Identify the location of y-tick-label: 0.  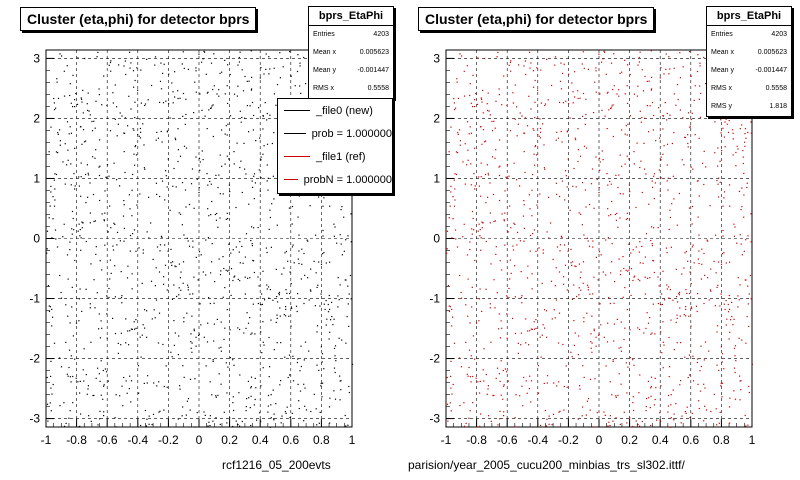
(436, 239).